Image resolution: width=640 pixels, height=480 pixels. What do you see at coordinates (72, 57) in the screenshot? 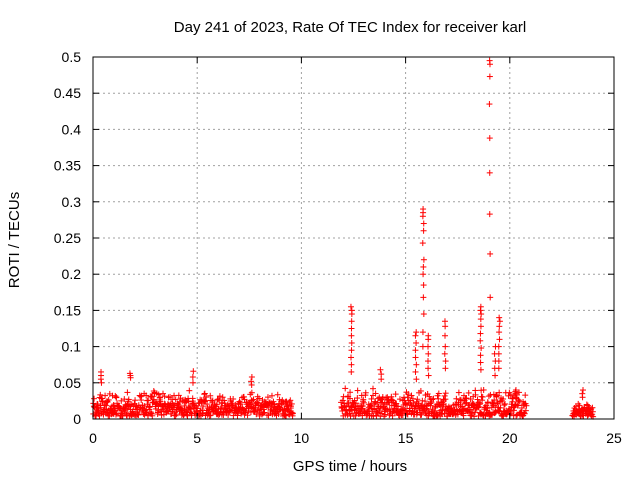
I see `y-tick-label: 0.5` at bounding box center [72, 57].